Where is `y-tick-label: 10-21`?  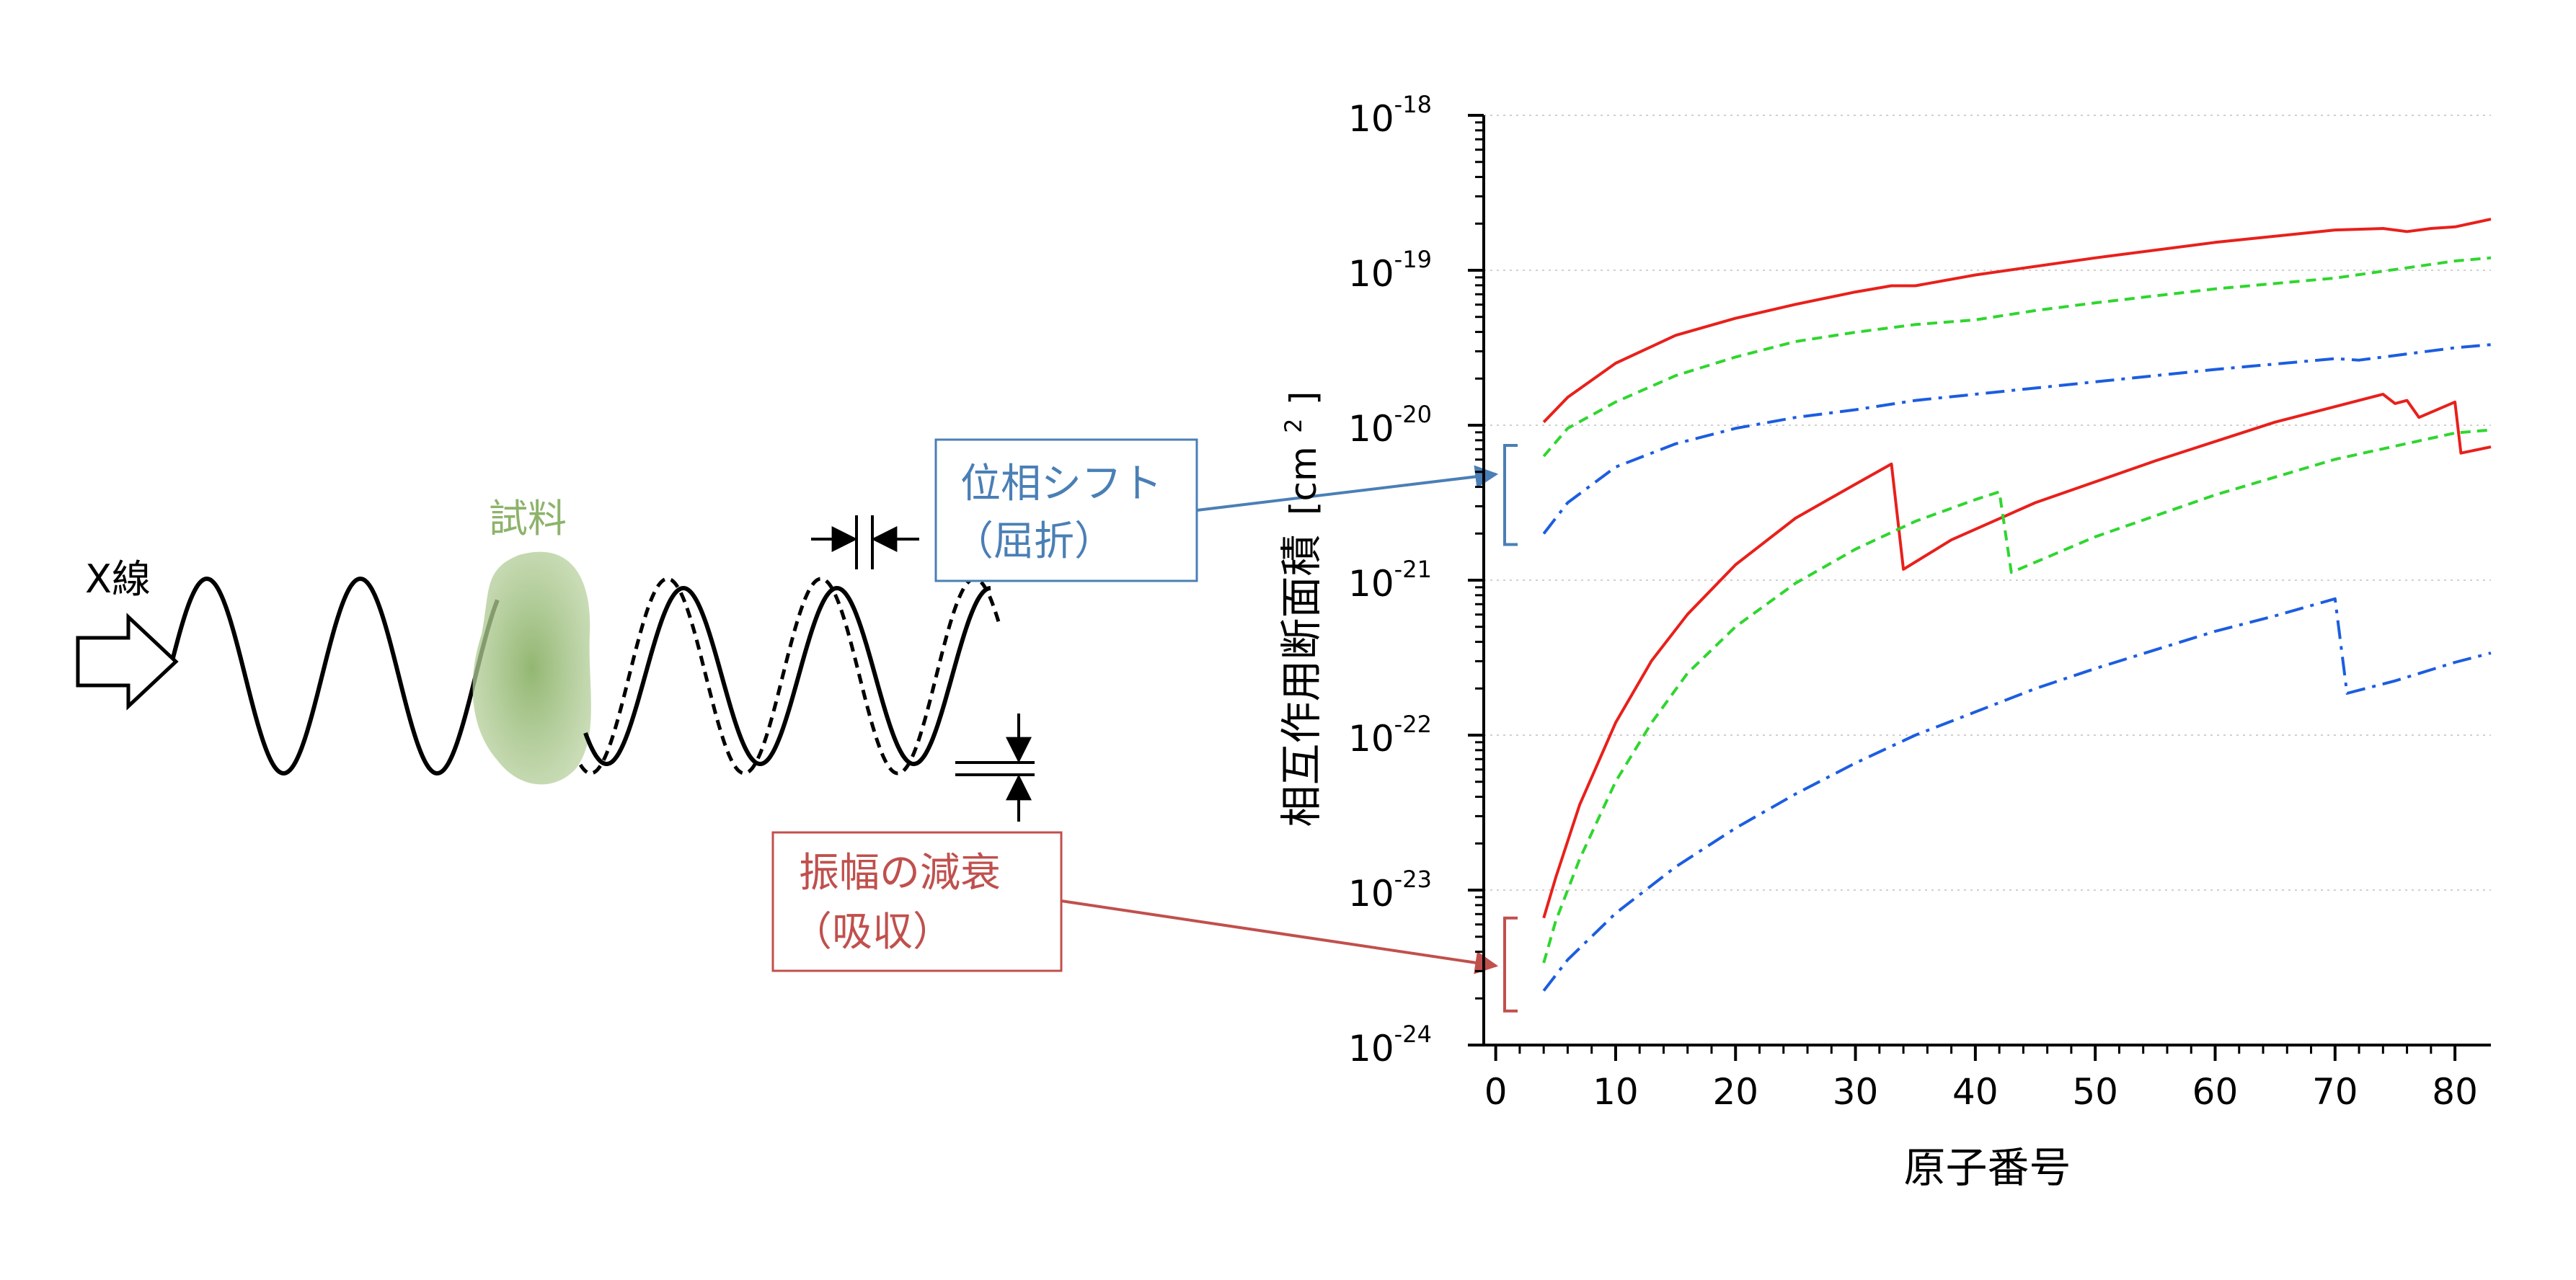
y-tick-label: 10-21 is located at coordinates (1390, 580).